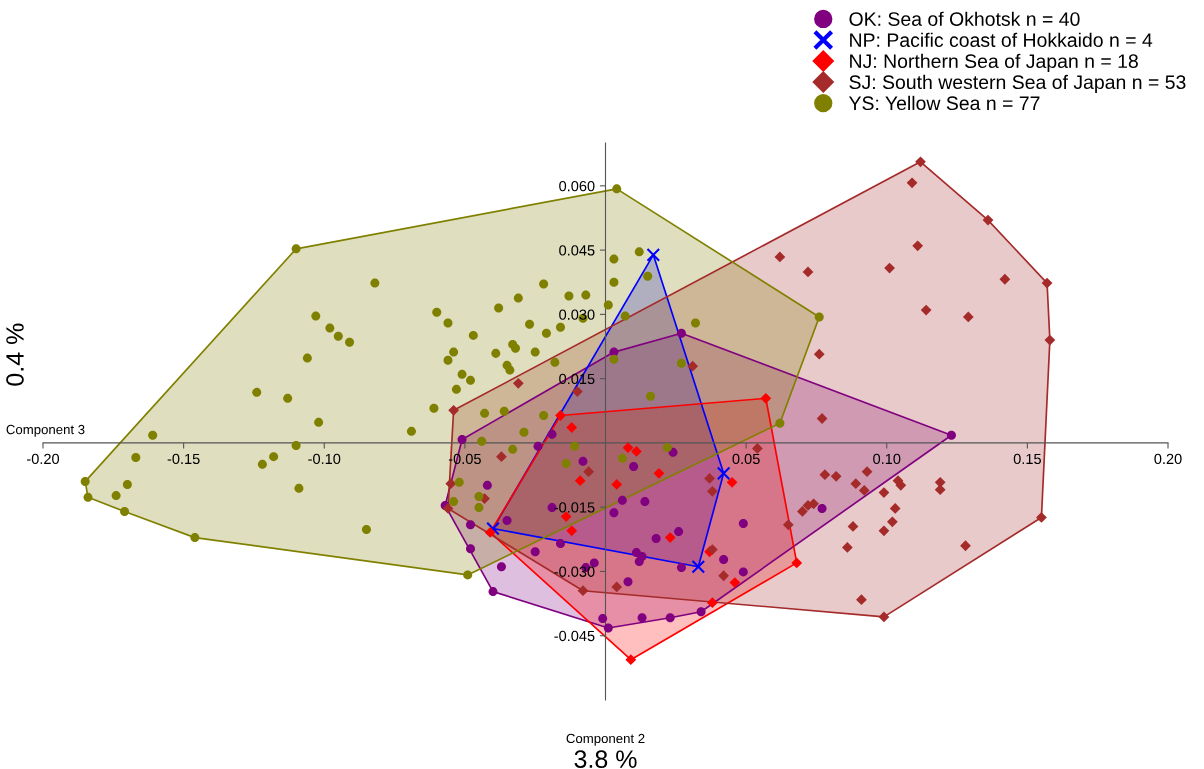 This screenshot has width=1204, height=769. I want to click on x-tick-label: 0.05, so click(746, 459).